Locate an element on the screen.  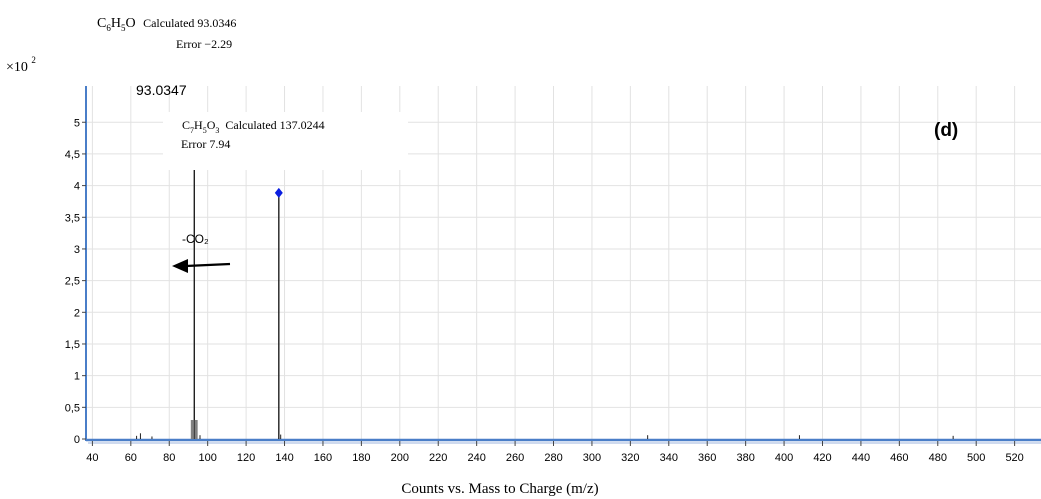
y-tick-label: 2,5 is located at coordinates (72, 282).